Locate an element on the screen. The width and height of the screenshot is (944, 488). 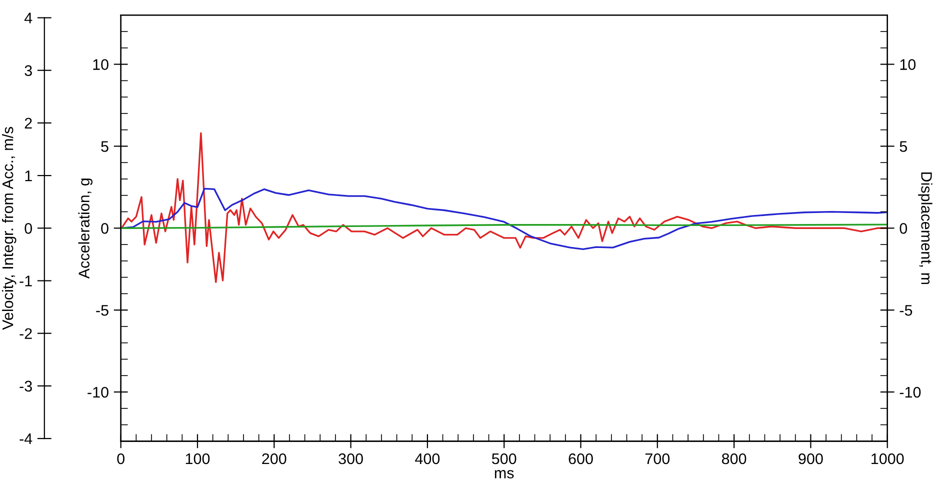
y3-tick-label: 1 is located at coordinates (28, 176).